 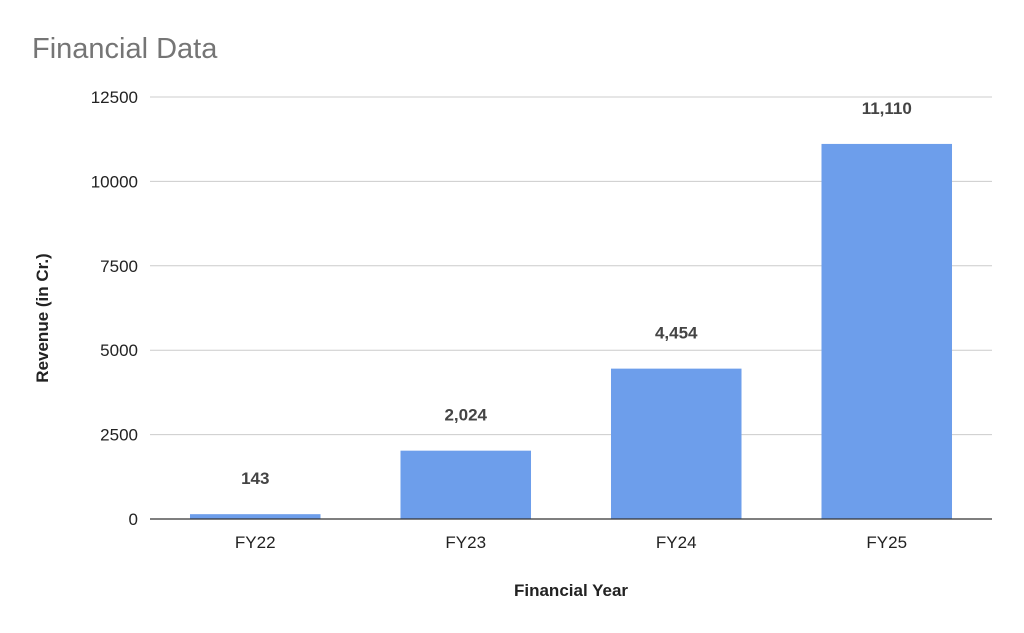 I want to click on x-axis-ticks: FY22 FY23 FY24 FY25, so click(x=571, y=542).